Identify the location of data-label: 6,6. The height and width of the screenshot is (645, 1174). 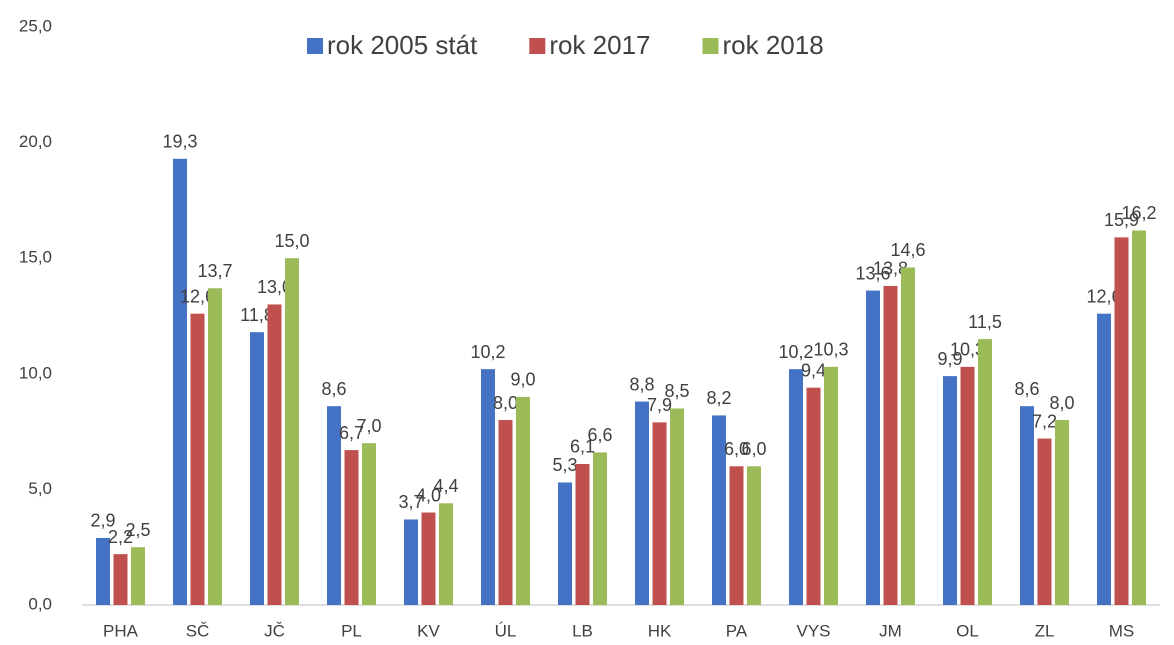
(599, 435).